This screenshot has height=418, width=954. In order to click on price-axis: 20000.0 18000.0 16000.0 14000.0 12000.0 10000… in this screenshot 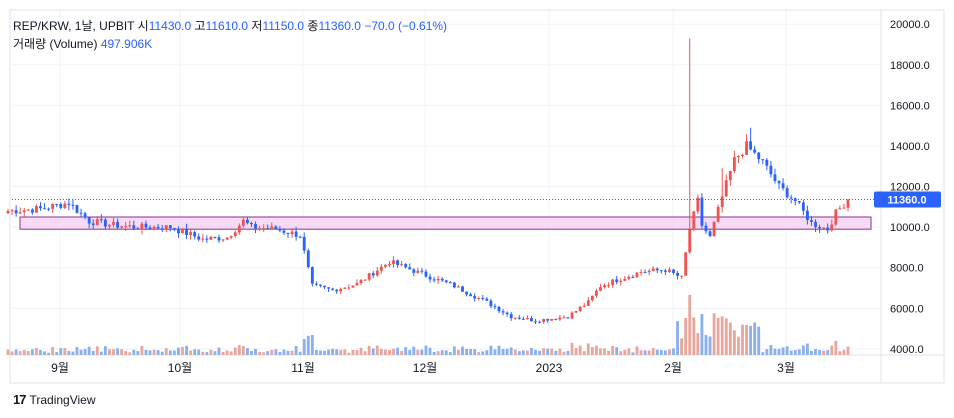, I will do `click(907, 187)`.